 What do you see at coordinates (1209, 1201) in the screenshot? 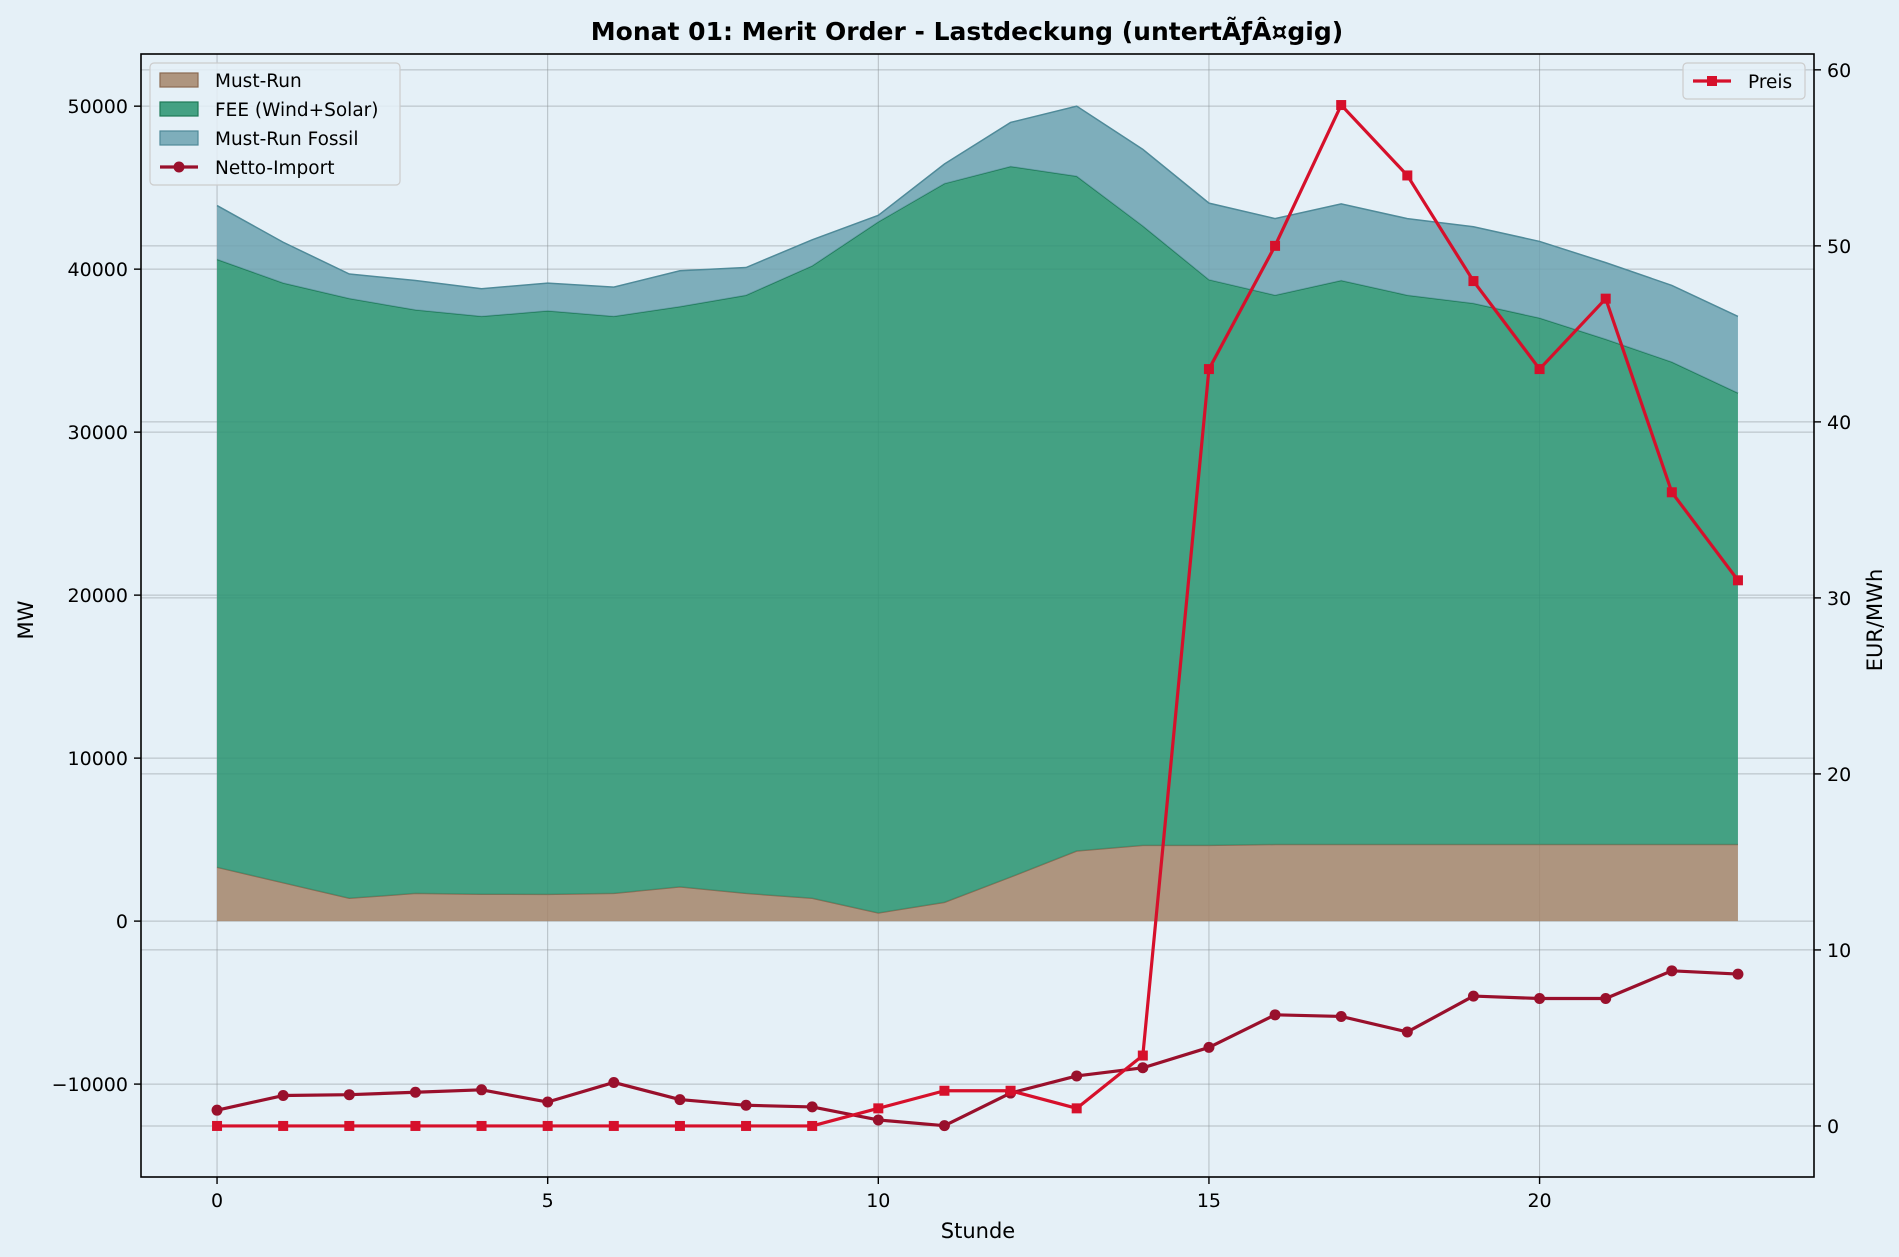
I see `x-tick-label: 15` at bounding box center [1209, 1201].